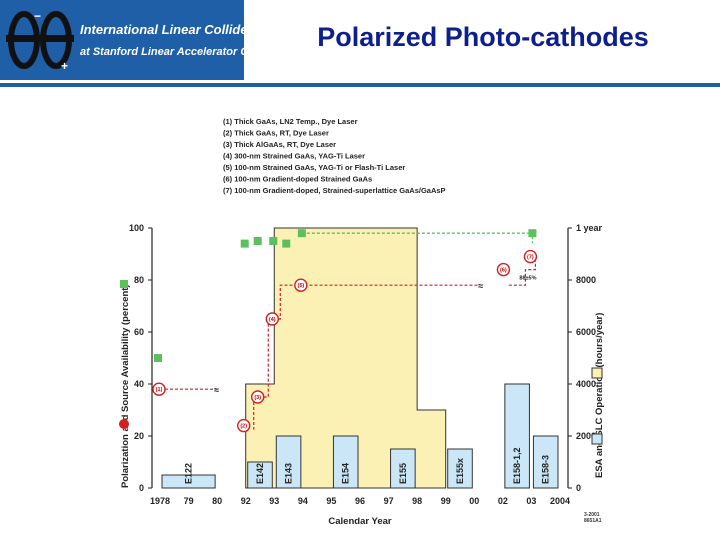 Image resolution: width=720 pixels, height=540 pixels. I want to click on experiment-label: E143, so click(289, 473).